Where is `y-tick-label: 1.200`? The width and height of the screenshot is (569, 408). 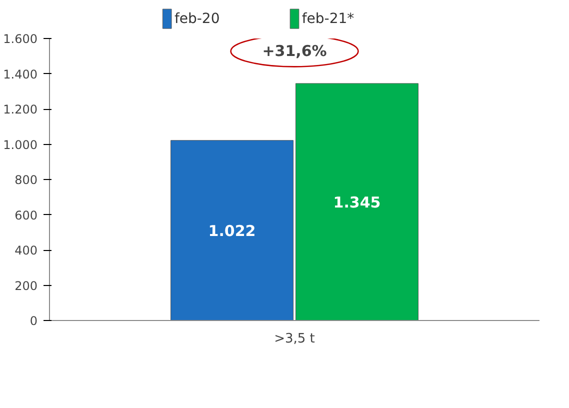 y-tick-label: 1.200 is located at coordinates (20, 109).